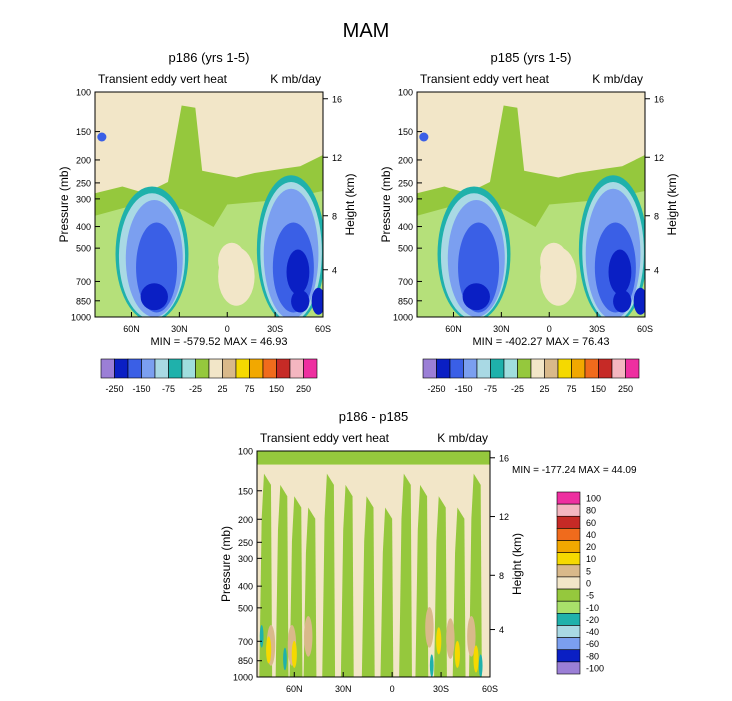 Image resolution: width=732 pixels, height=701 pixels. I want to click on colorbar-label: 20, so click(591, 547).